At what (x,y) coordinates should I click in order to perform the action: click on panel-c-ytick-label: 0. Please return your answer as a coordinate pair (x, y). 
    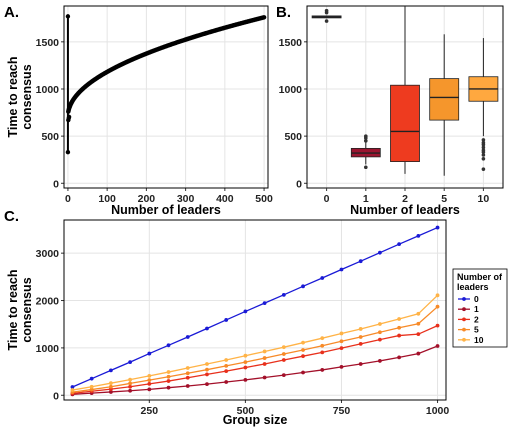
    Looking at the image, I should click on (56, 396).